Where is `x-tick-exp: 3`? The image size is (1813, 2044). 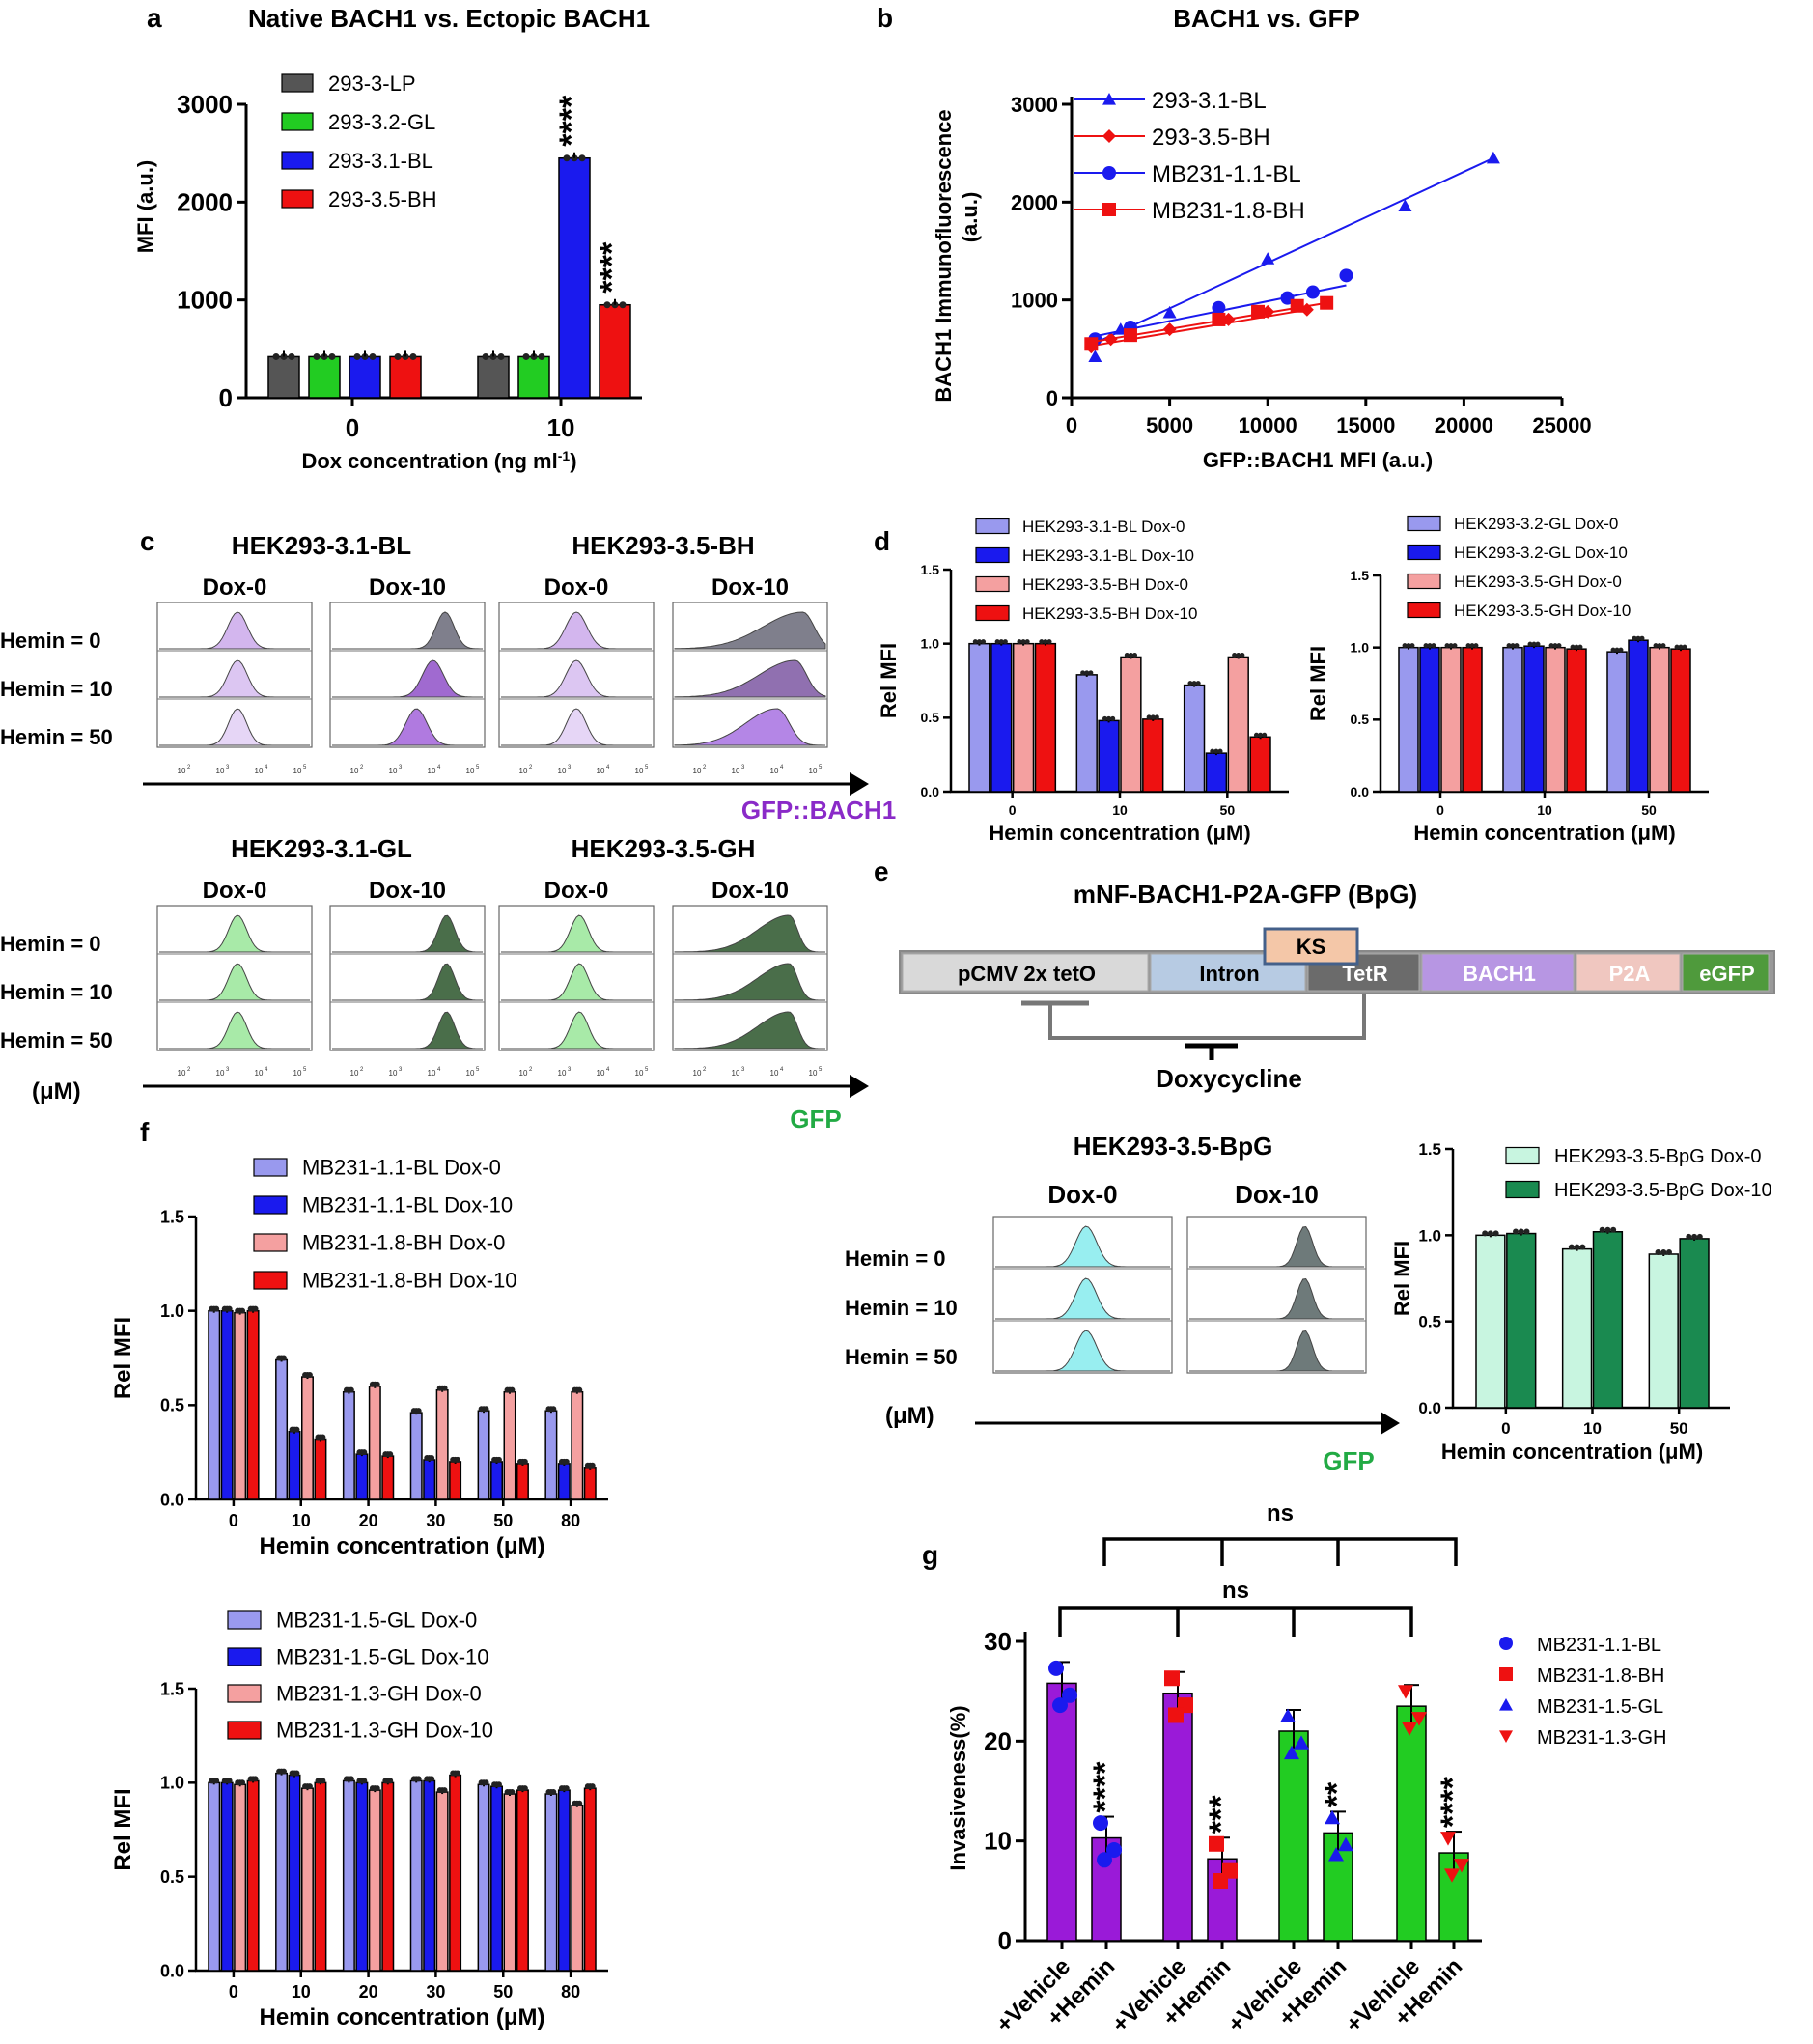
x-tick-exp: 3 is located at coordinates (401, 768).